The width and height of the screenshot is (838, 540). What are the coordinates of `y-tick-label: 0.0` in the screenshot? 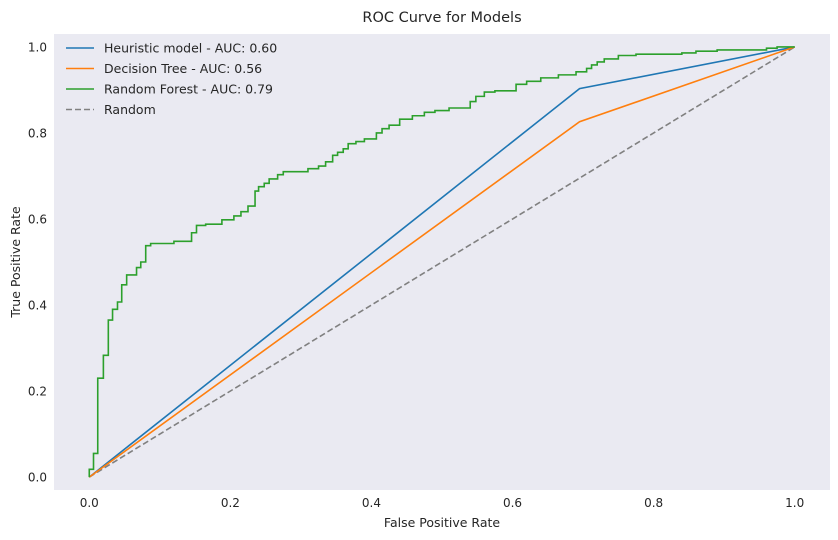 It's located at (37, 478).